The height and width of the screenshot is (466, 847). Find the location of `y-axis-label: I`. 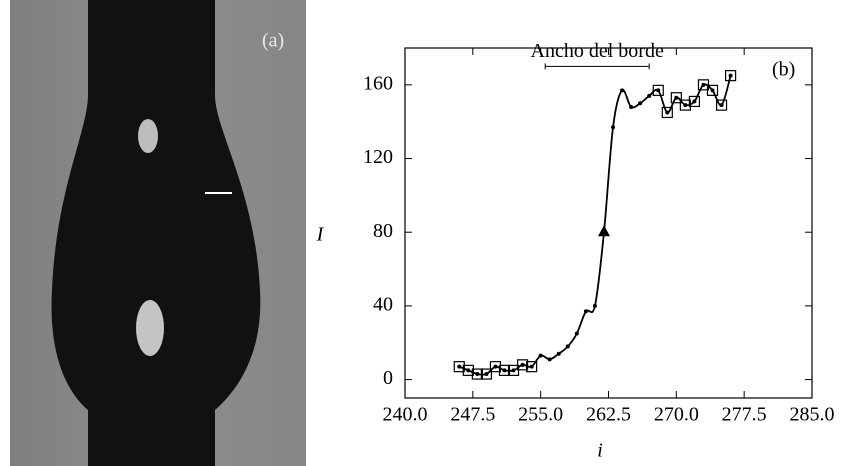

y-axis-label: I is located at coordinates (320, 235).